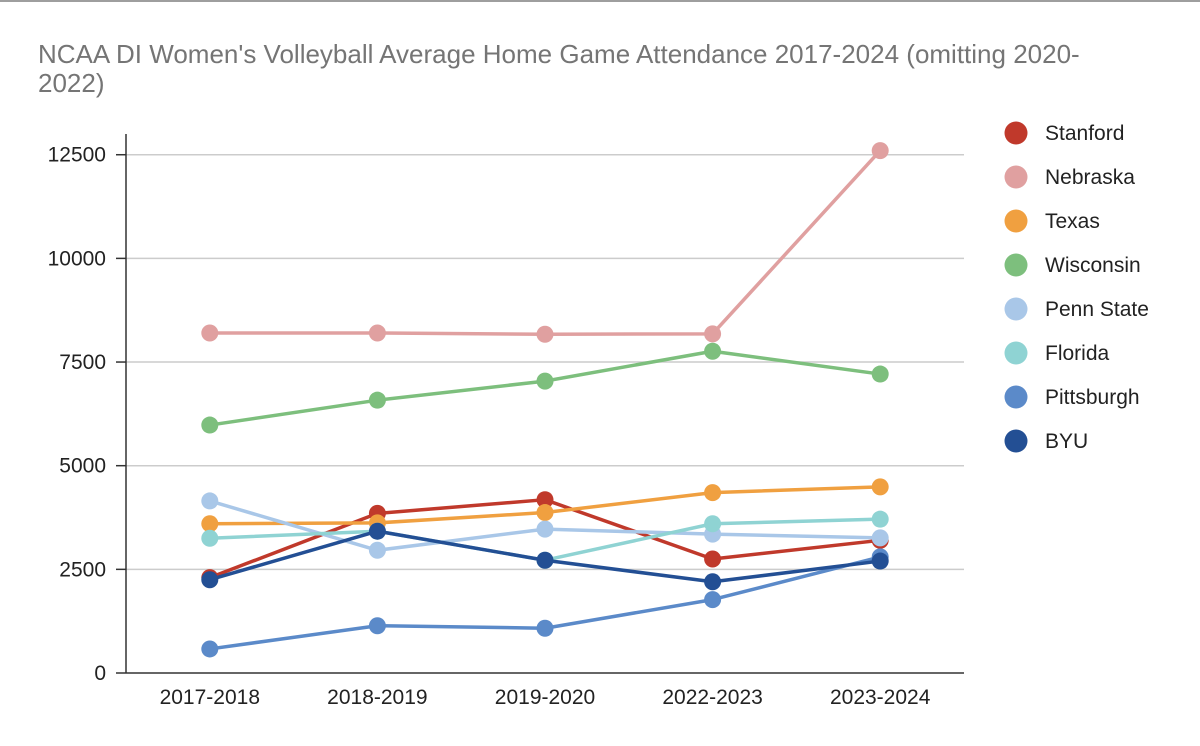 The image size is (1200, 746). I want to click on legend-item-florida: Florida, so click(1057, 353).